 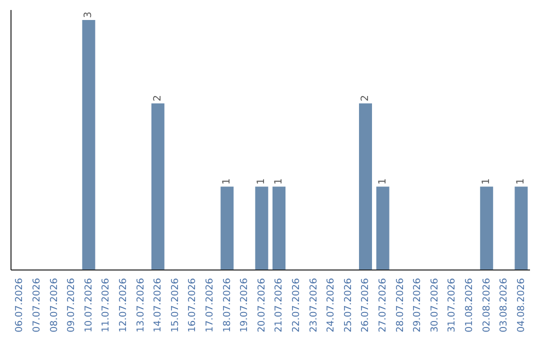 I want to click on x-tick-label: 19.07.2026, so click(x=244, y=305).